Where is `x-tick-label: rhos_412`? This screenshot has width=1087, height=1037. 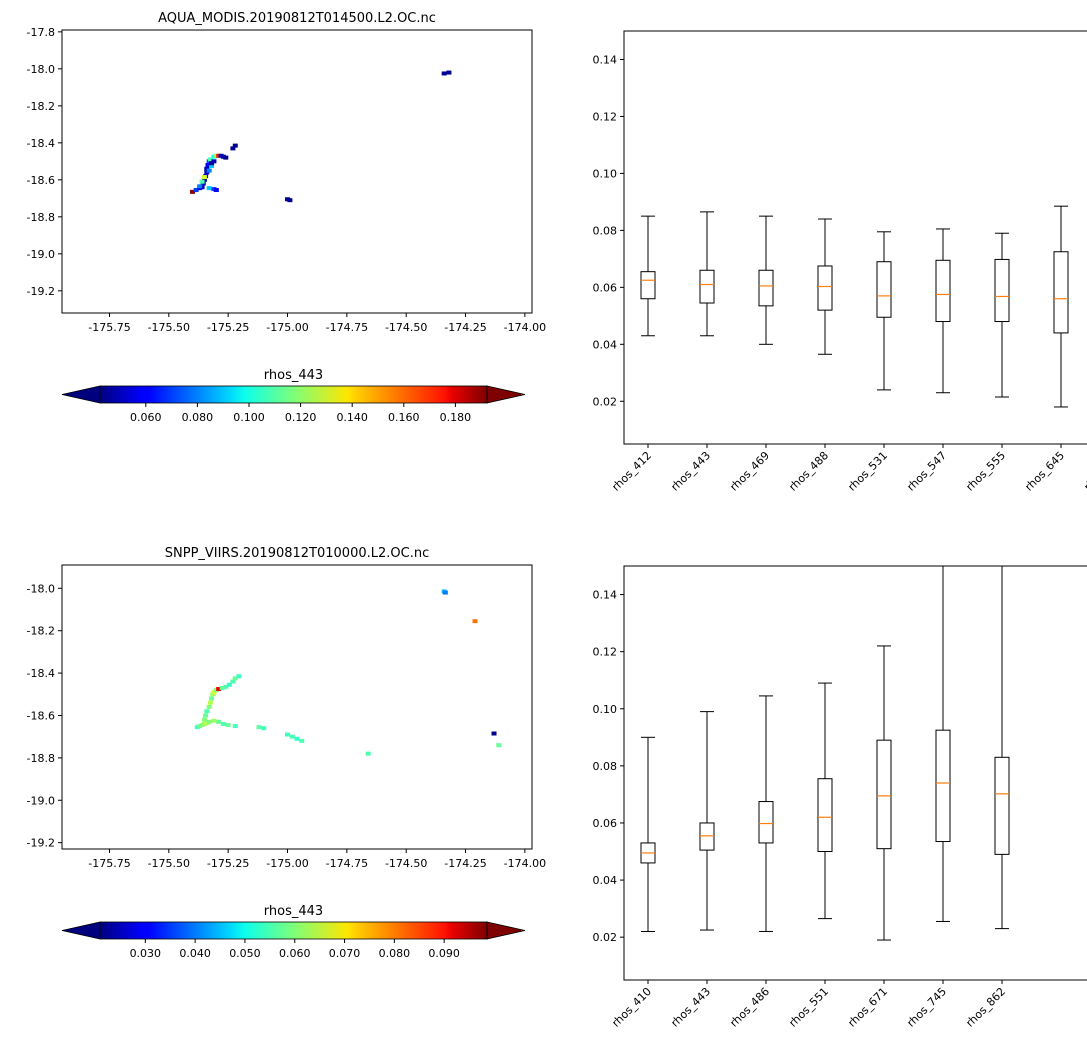
x-tick-label: rhos_412 is located at coordinates (631, 471).